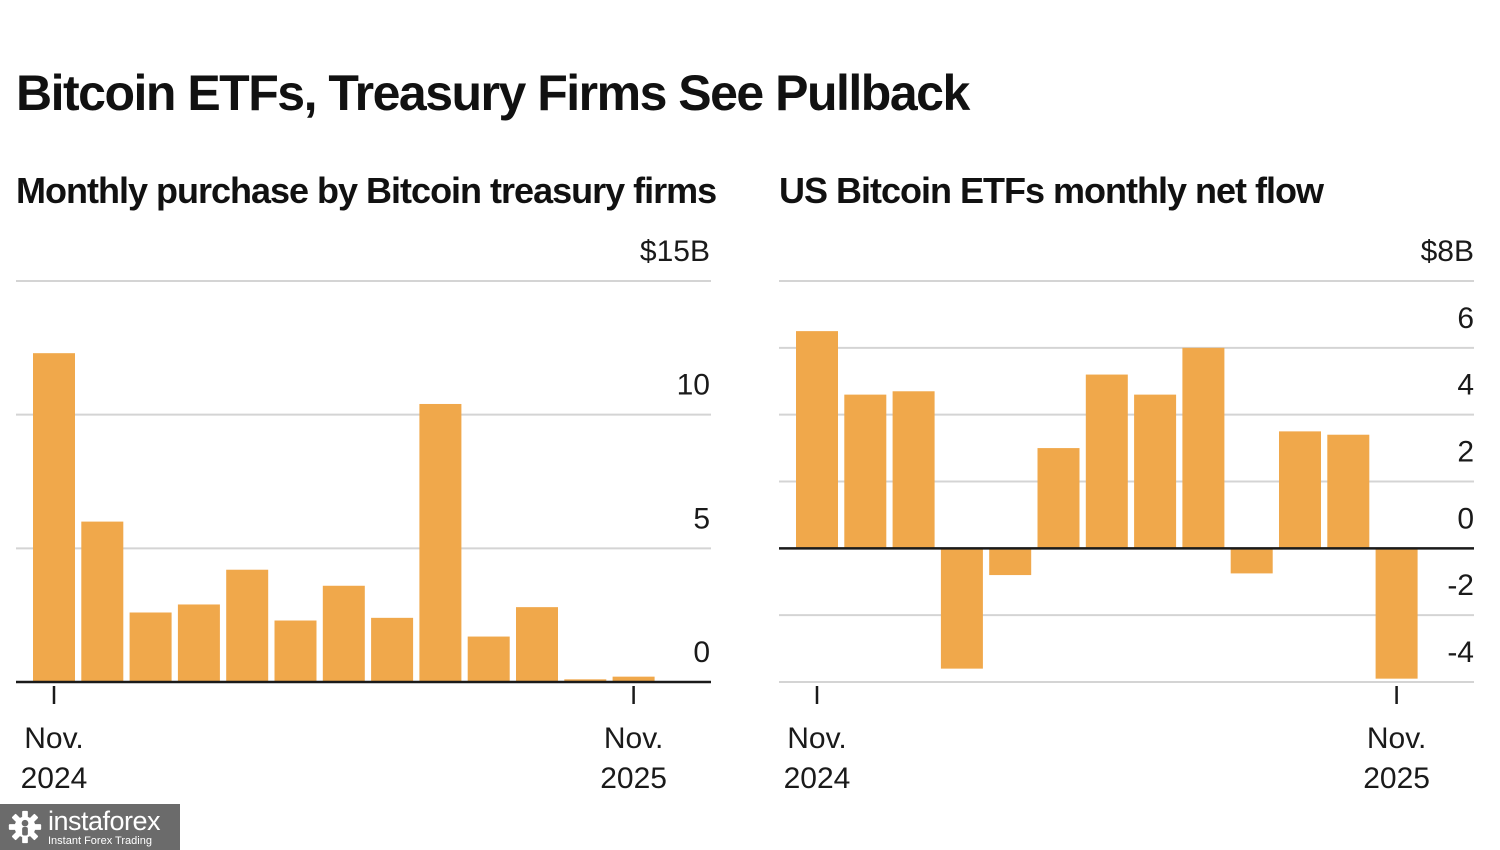 The image size is (1500, 850). Describe the element at coordinates (1465, 318) in the screenshot. I see `y-tick-label: 6` at that location.